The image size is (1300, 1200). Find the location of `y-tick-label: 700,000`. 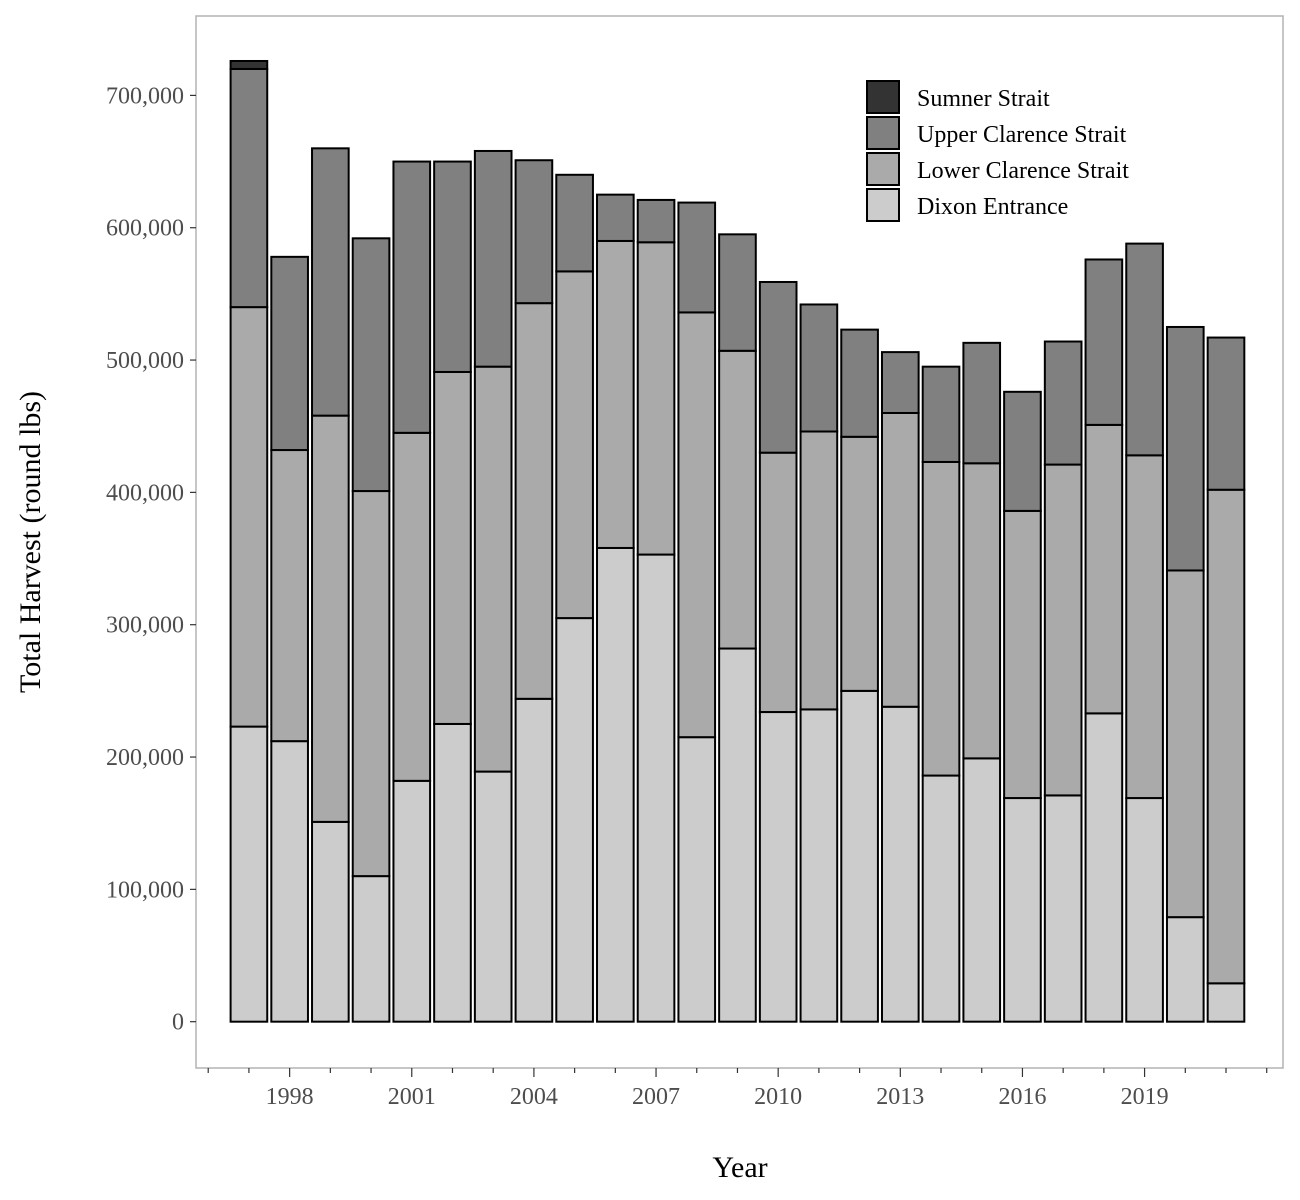

y-tick-label: 700,000 is located at coordinates (145, 96).